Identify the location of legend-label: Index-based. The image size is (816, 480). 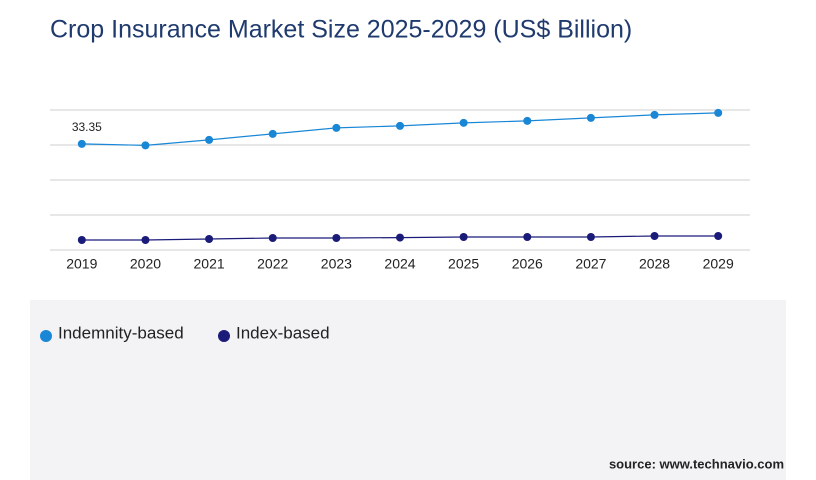
(283, 332).